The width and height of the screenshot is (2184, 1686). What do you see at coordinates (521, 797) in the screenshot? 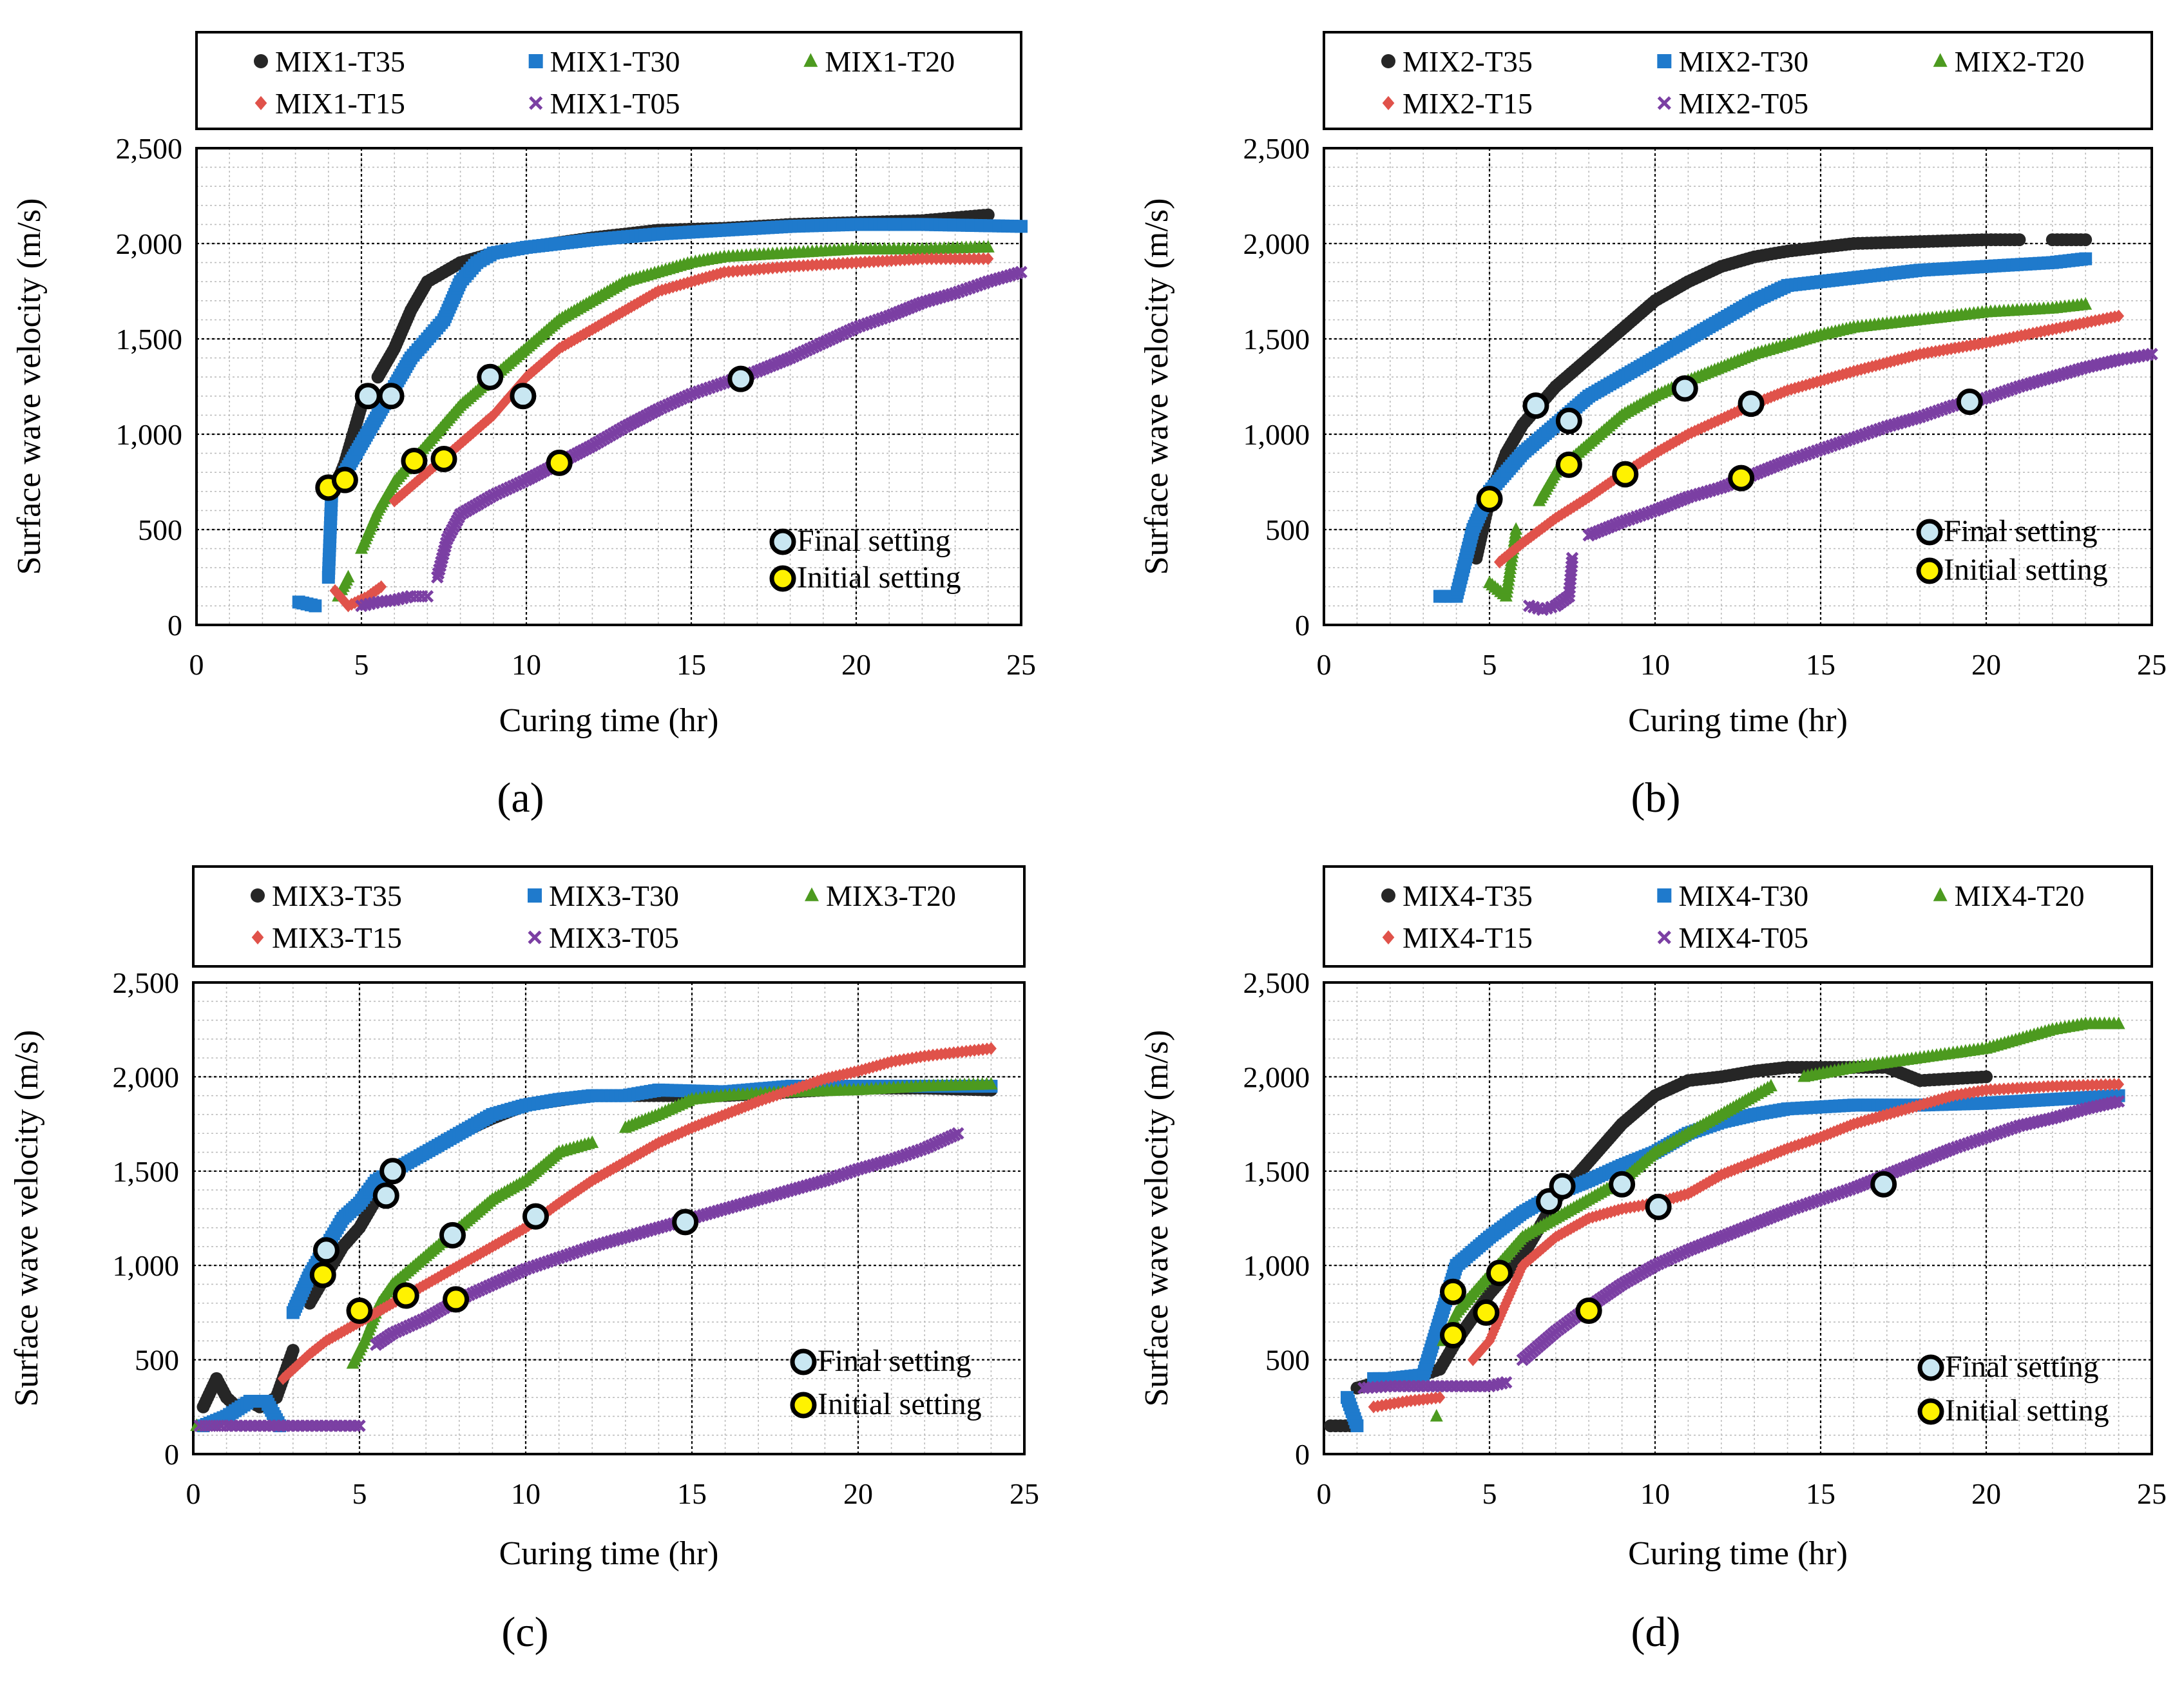
I see `panel-label: (a)` at bounding box center [521, 797].